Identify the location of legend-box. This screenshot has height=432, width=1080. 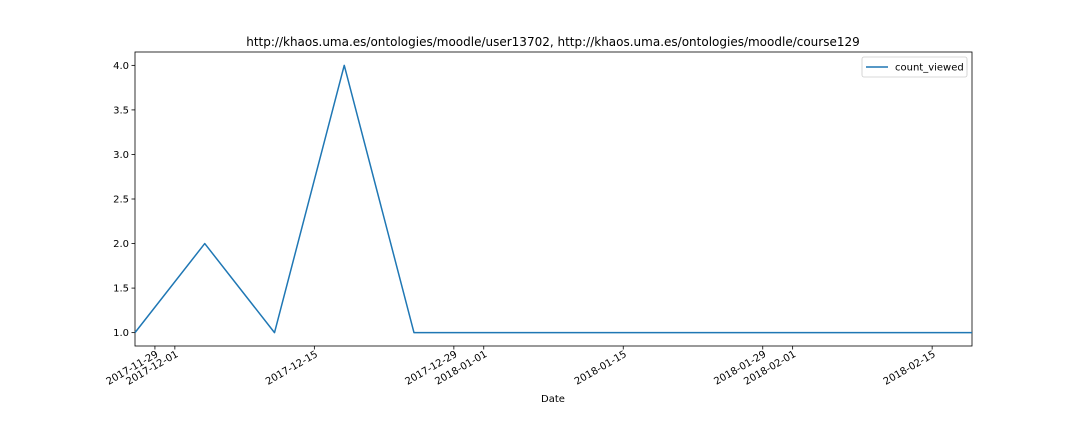
(914, 67).